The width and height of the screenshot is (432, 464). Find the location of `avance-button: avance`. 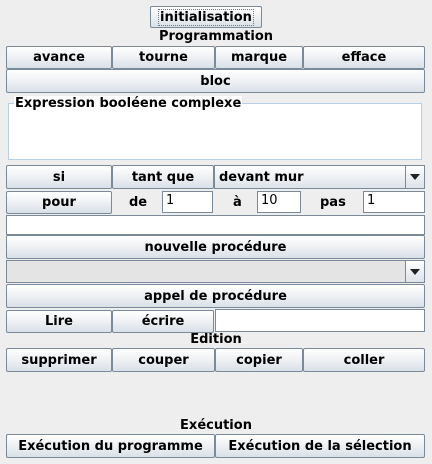

avance-button: avance is located at coordinates (59, 57).